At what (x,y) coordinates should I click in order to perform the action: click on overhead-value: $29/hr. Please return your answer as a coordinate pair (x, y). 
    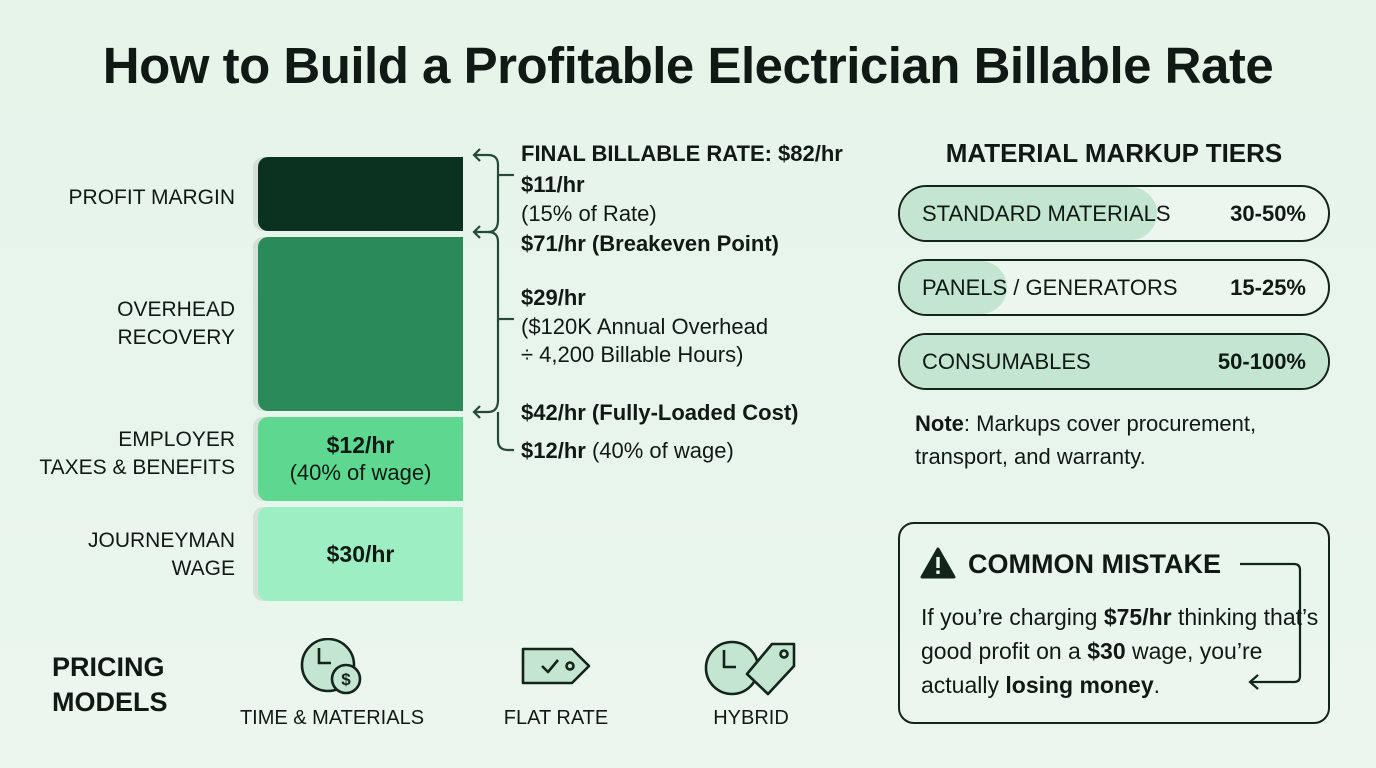
    Looking at the image, I should click on (553, 297).